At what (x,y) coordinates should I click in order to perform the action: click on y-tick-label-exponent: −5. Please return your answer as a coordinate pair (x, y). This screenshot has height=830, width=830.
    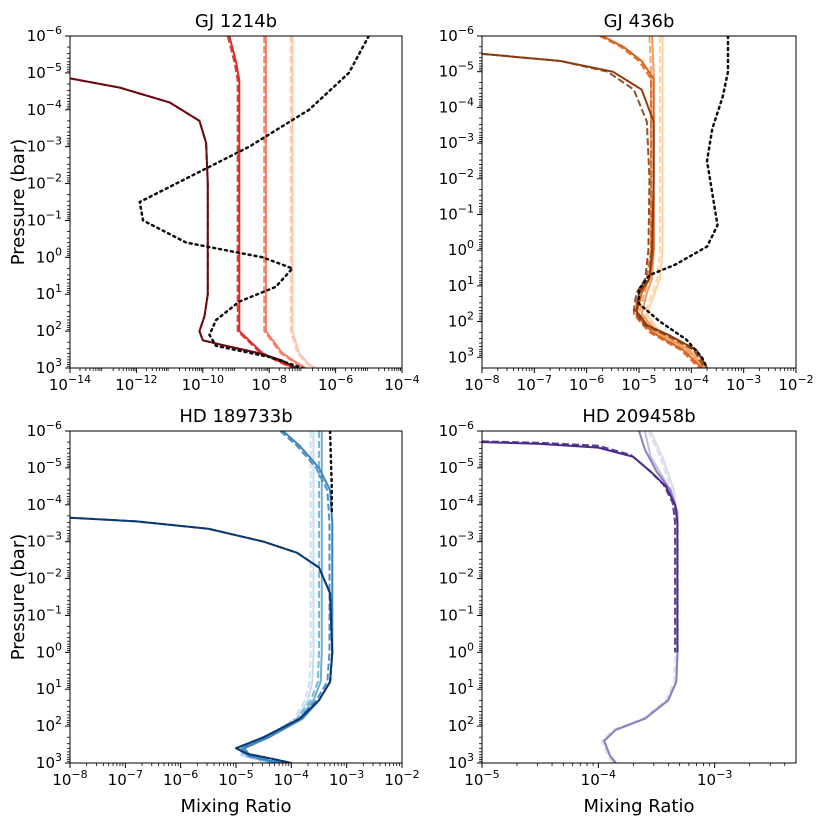
    Looking at the image, I should click on (54, 67).